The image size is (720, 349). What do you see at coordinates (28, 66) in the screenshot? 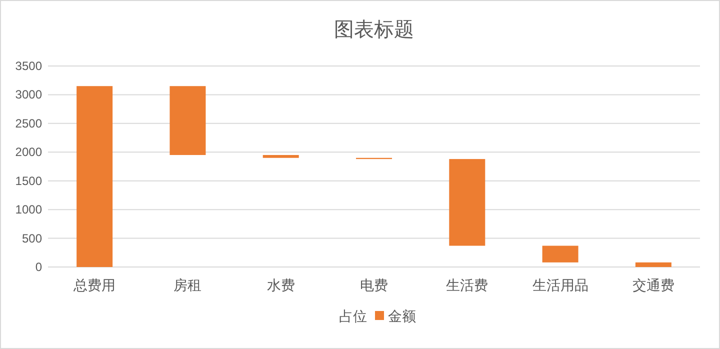
I see `y-tick-label: 3500` at bounding box center [28, 66].